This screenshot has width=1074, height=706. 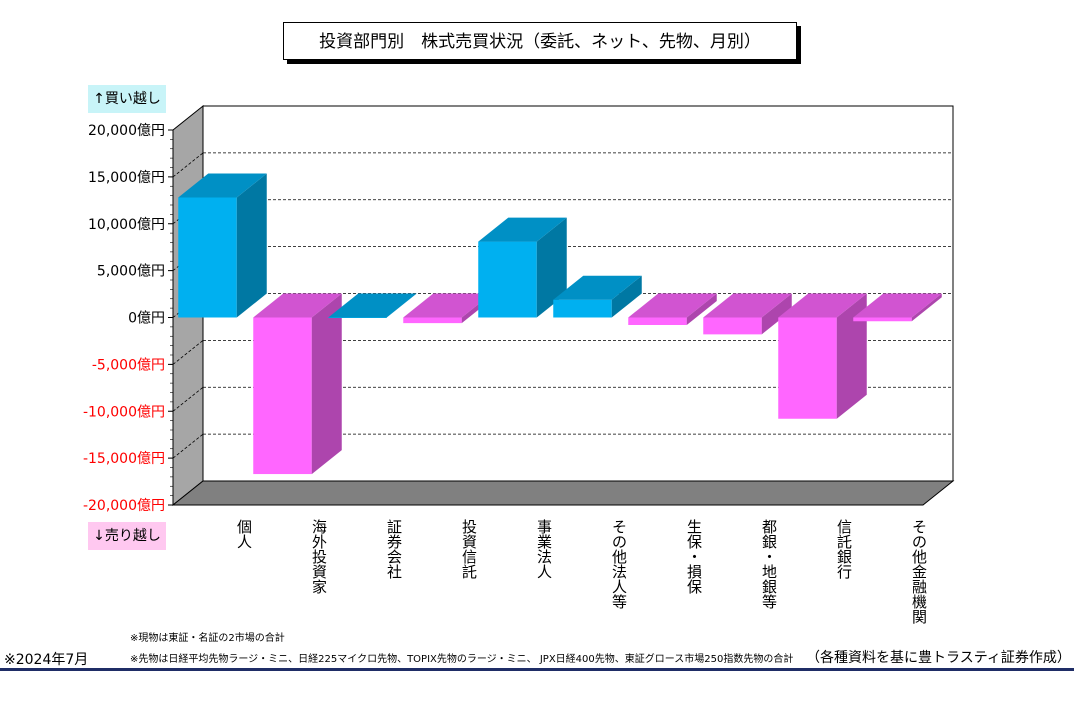 I want to click on x-category-label: 投資信託, so click(x=469, y=549).